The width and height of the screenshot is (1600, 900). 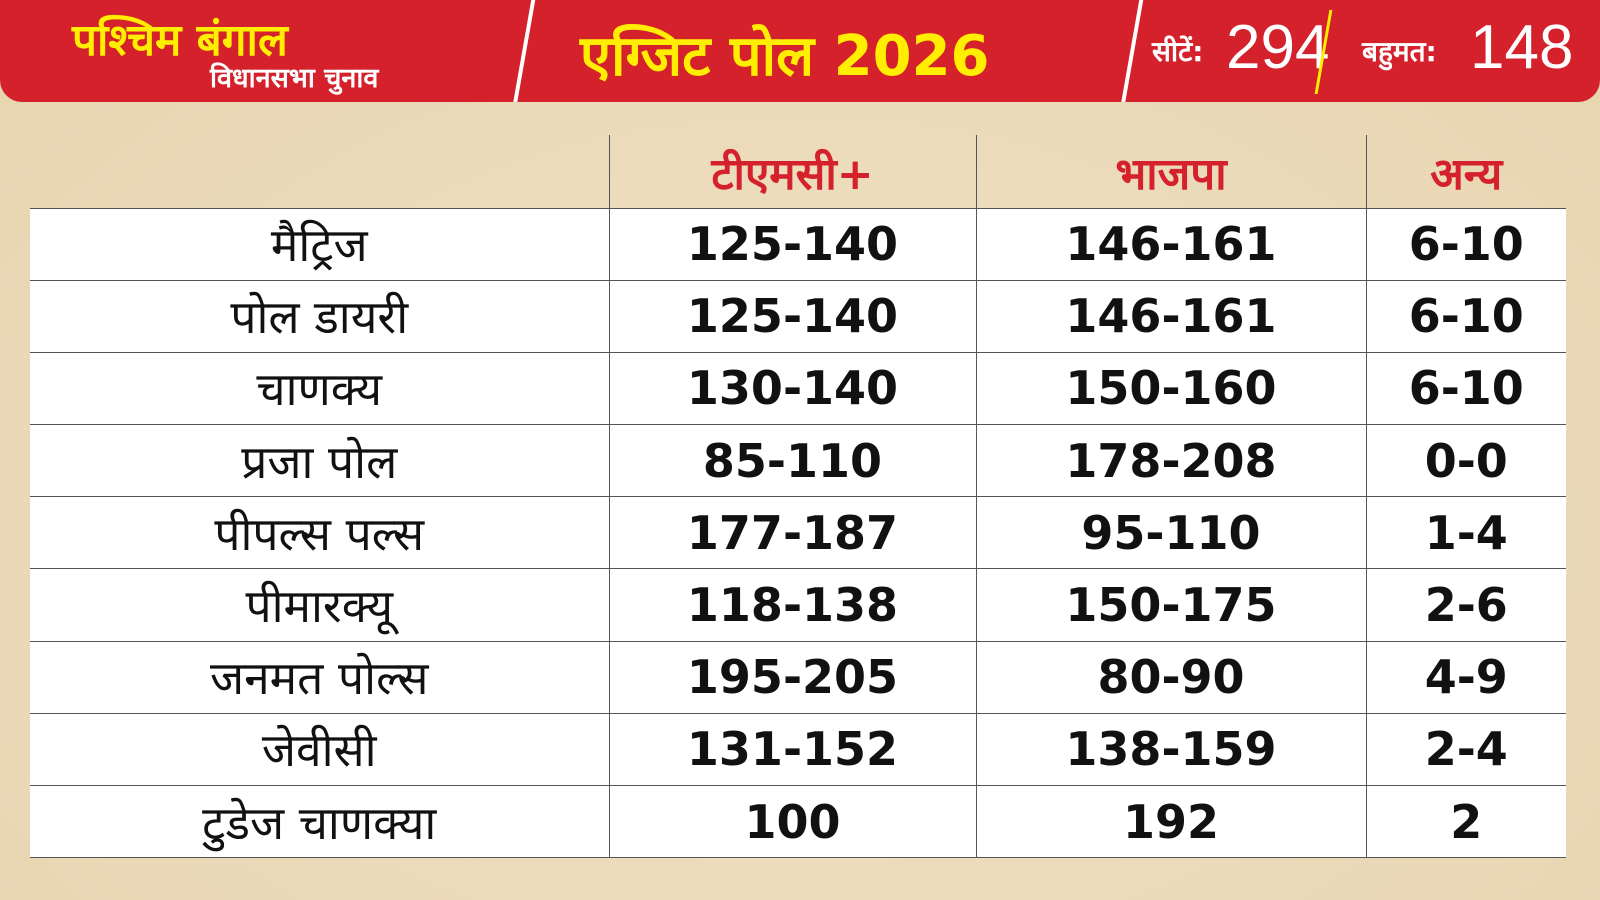 What do you see at coordinates (1278, 47) in the screenshot?
I see `seats-value: 294` at bounding box center [1278, 47].